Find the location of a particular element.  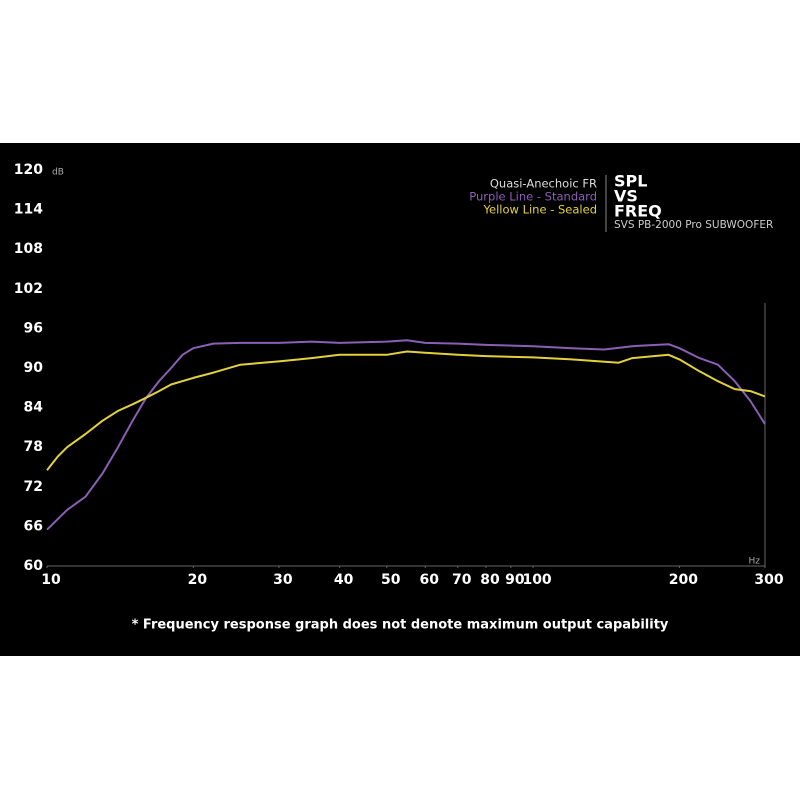

y-tick-label: 114 is located at coordinates (28, 210).